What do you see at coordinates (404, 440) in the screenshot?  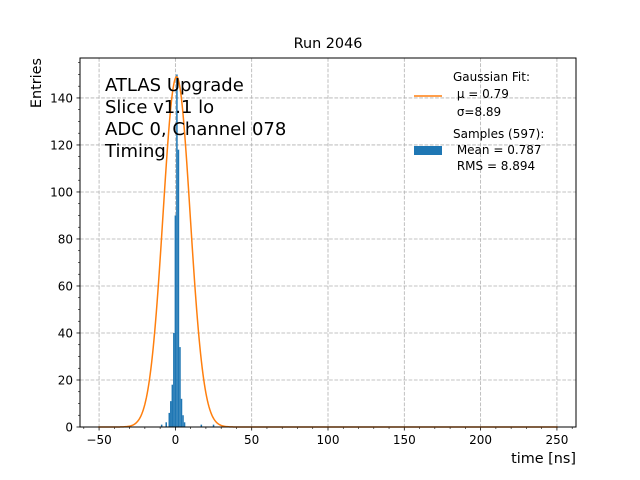 I see `x-tick-label: 150` at bounding box center [404, 440].